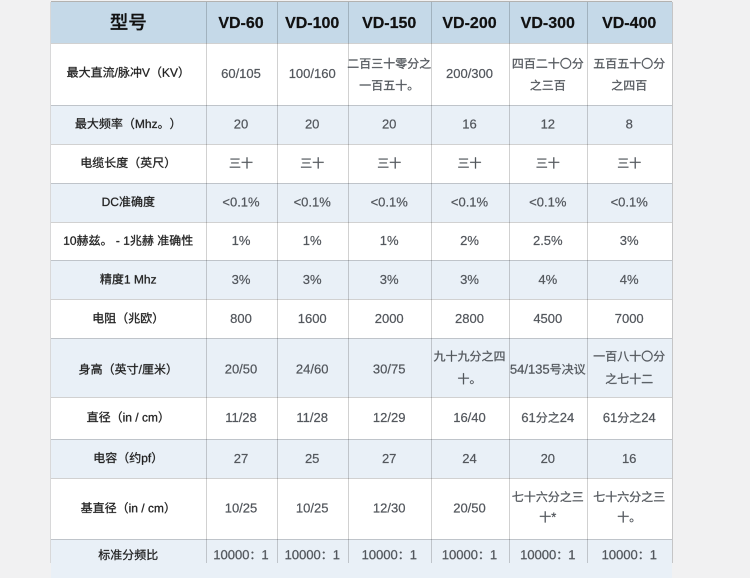  Describe the element at coordinates (389, 417) in the screenshot. I see `svg-text: 12/29` at that location.